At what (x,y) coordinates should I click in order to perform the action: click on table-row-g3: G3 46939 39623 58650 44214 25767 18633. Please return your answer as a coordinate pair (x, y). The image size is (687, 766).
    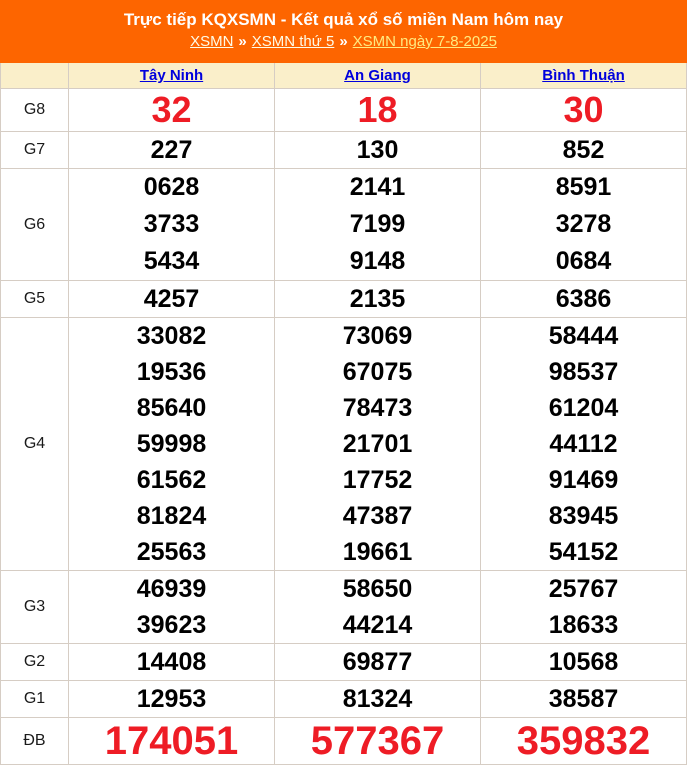
    Looking at the image, I should click on (343, 607).